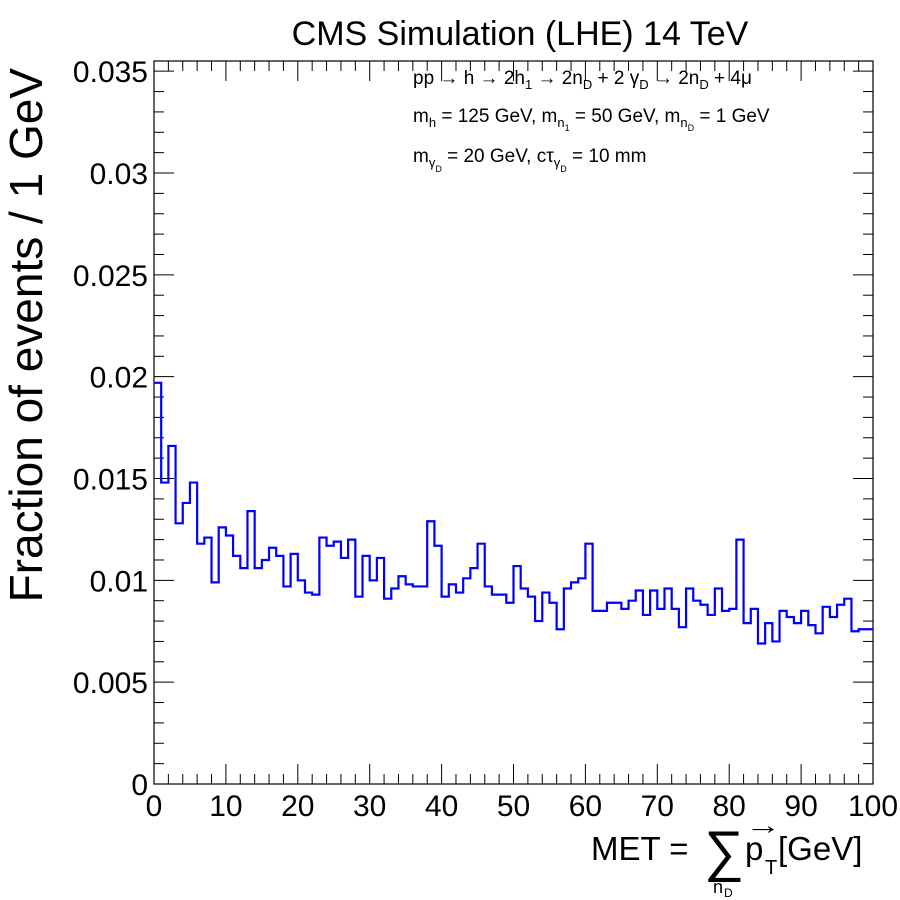 This screenshot has width=900, height=900. What do you see at coordinates (110, 480) in the screenshot?
I see `y-tick-label: 0.015` at bounding box center [110, 480].